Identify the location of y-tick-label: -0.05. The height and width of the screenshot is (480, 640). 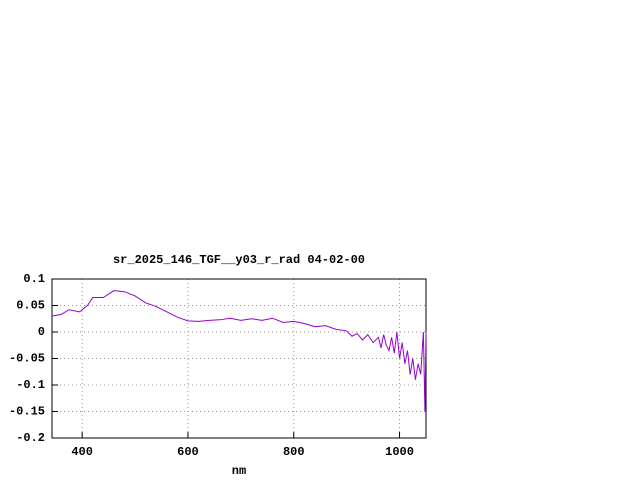
(27, 359).